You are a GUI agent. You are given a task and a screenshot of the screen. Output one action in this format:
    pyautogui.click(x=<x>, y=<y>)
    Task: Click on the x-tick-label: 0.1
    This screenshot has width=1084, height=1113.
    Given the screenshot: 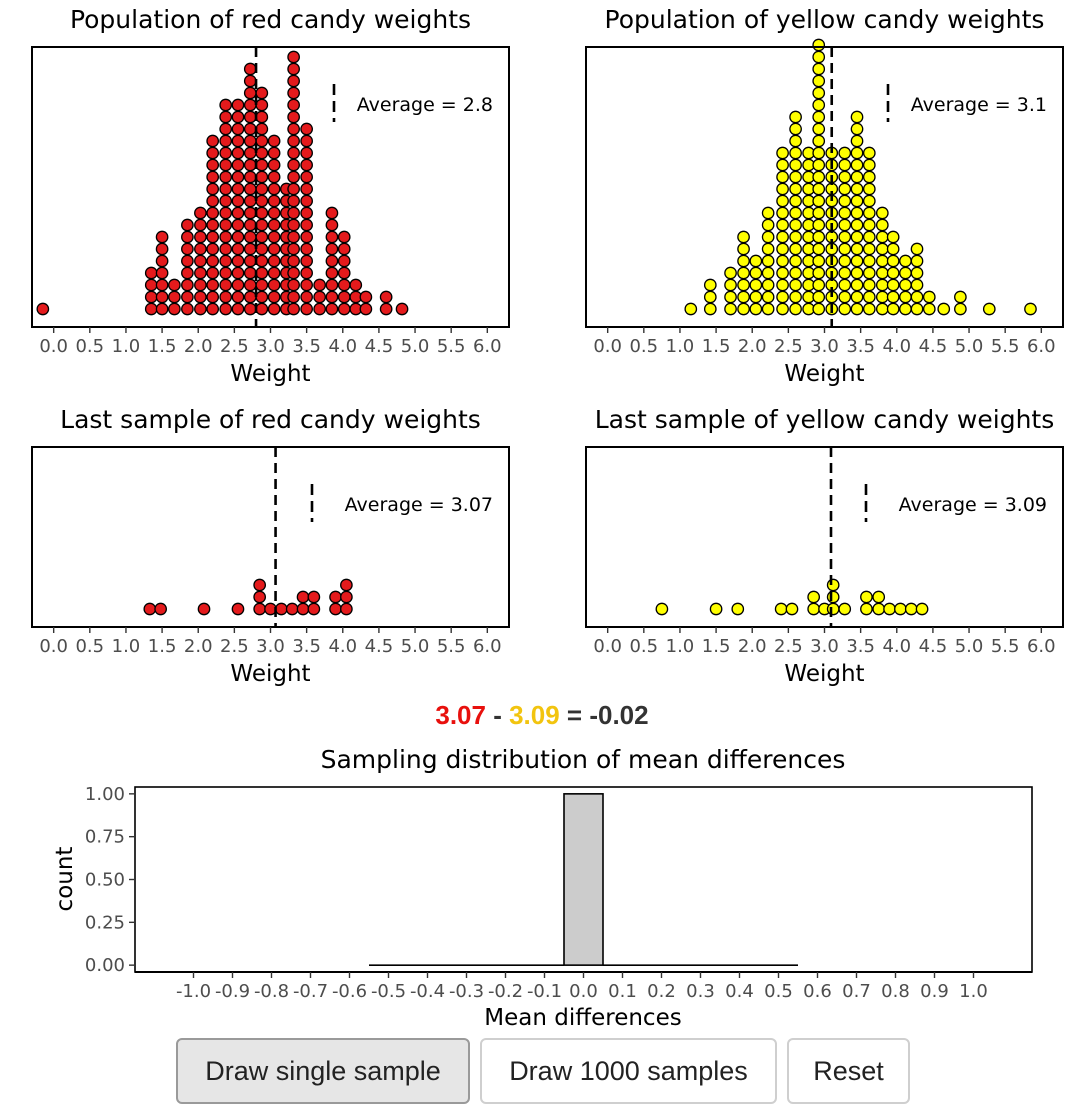 What is the action you would take?
    pyautogui.click(x=622, y=991)
    